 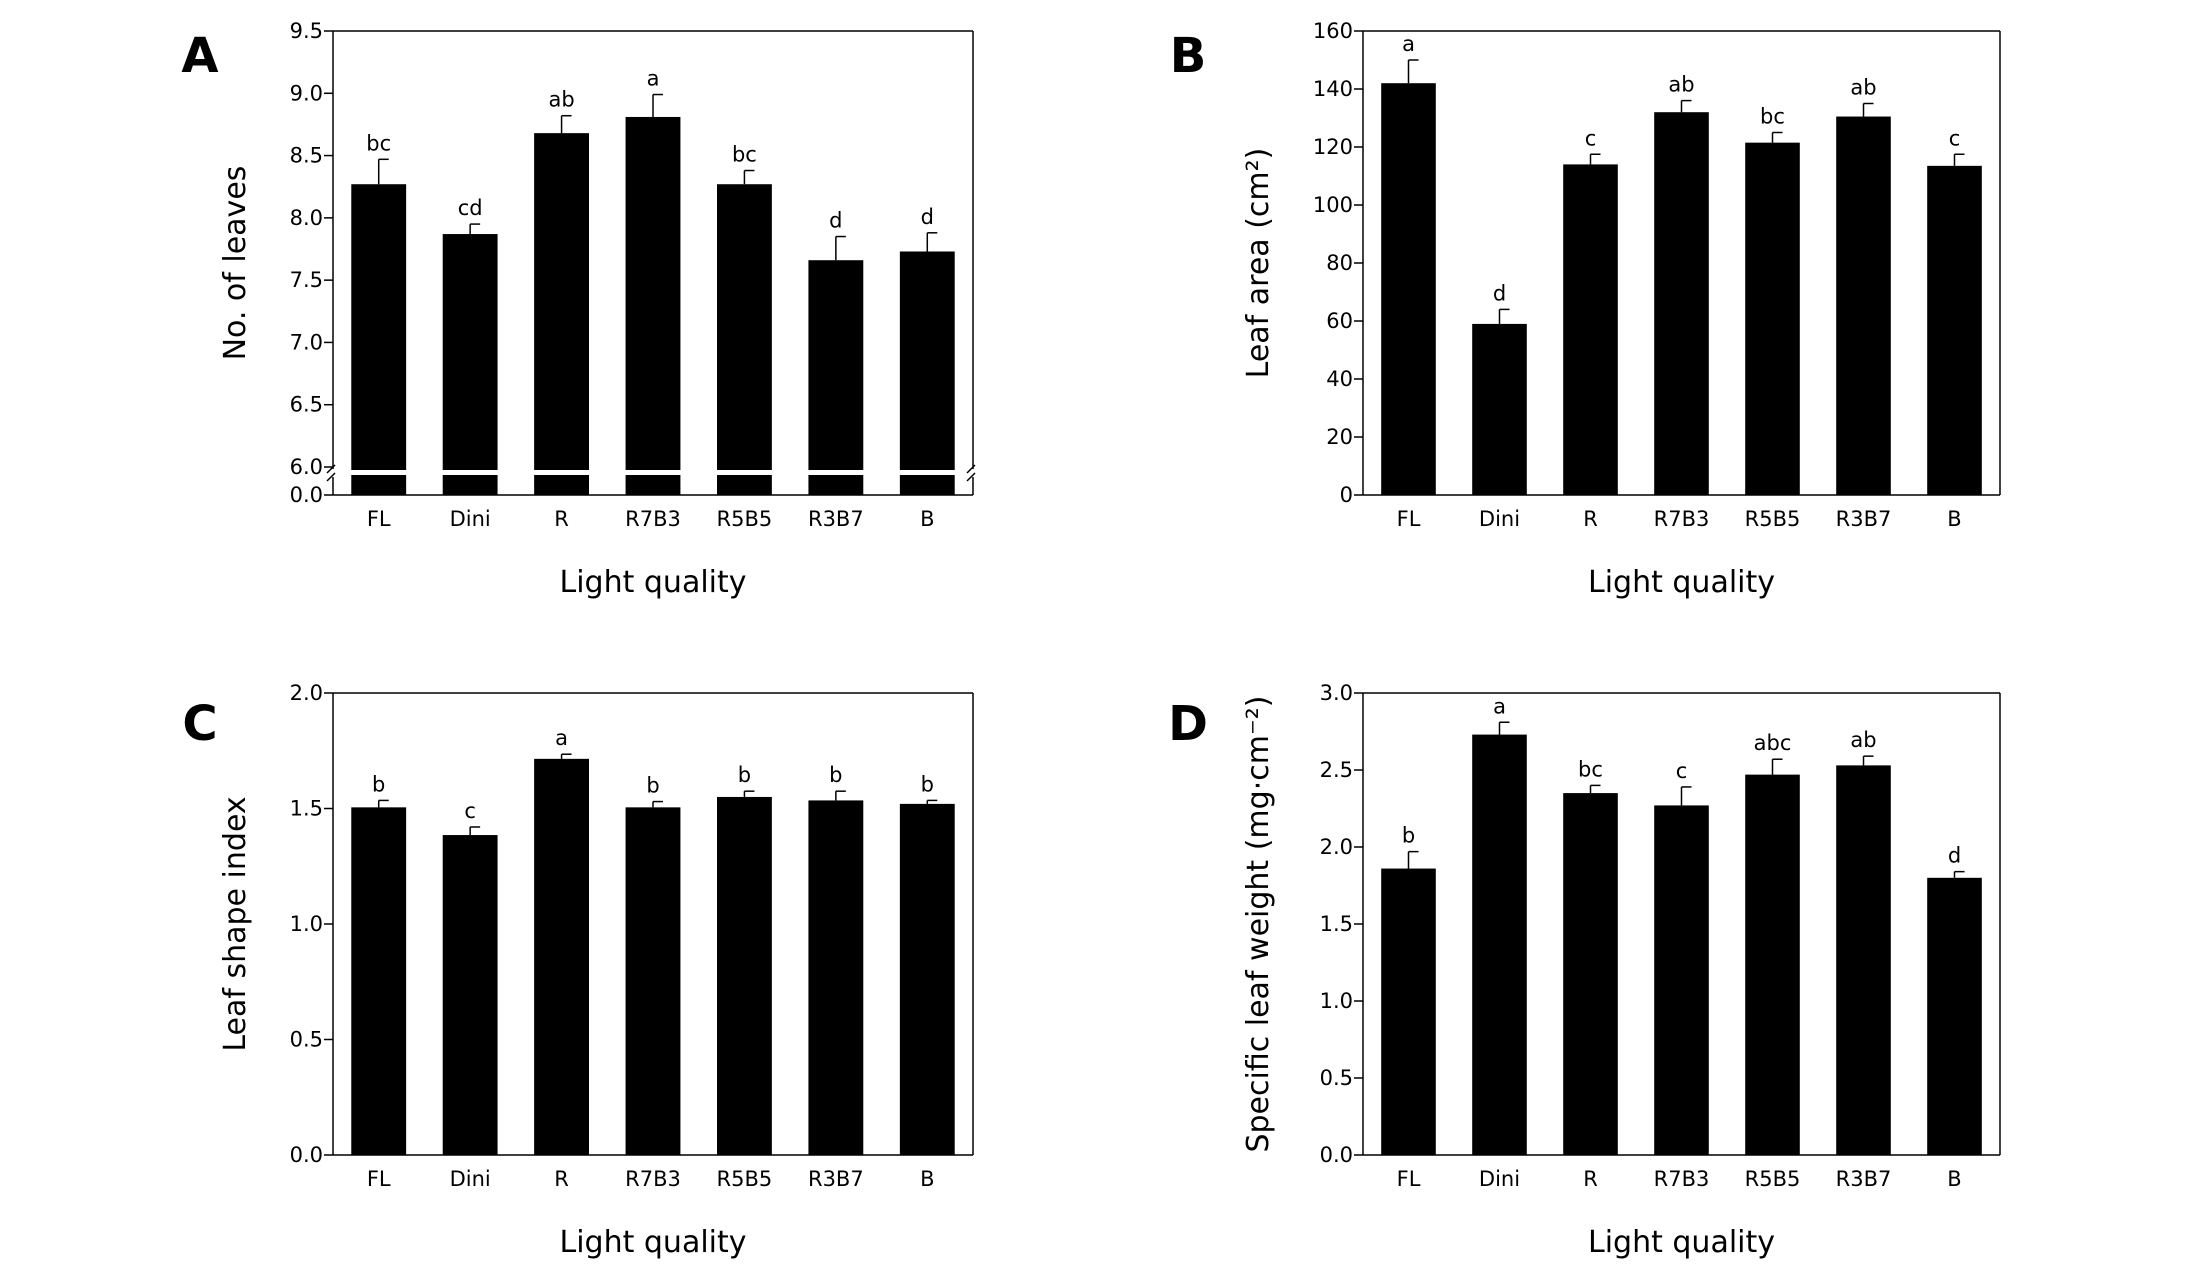 I want to click on y-tick-label: 8.5, so click(x=306, y=156).